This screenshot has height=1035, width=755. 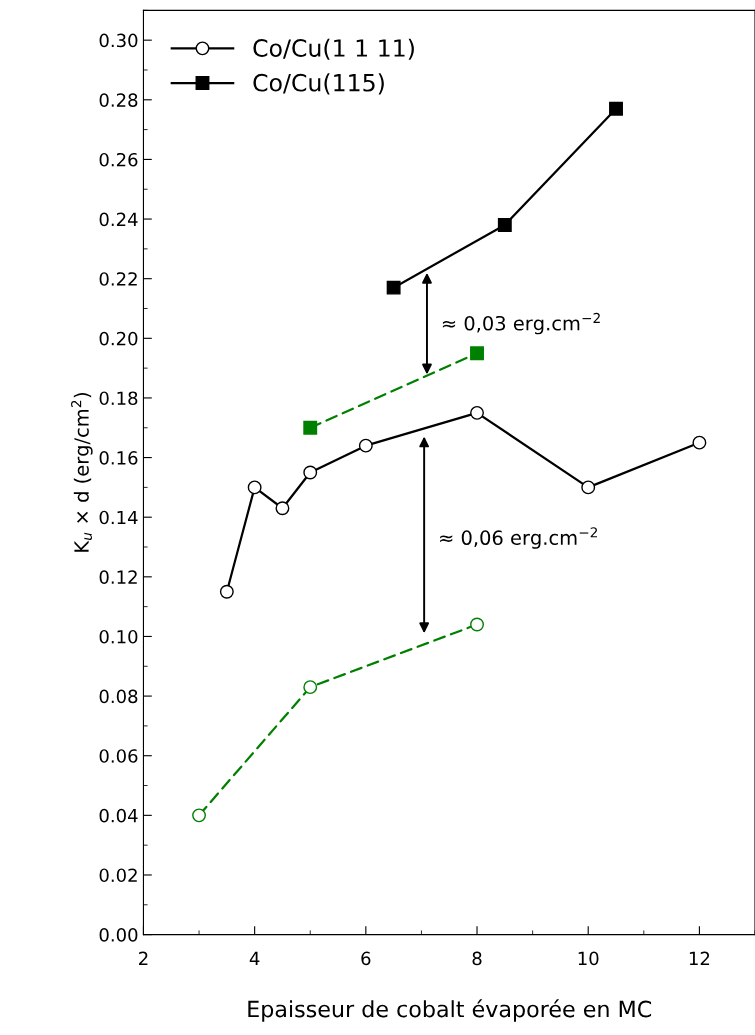 I want to click on y-tick-label: 0.06, so click(x=118, y=756).